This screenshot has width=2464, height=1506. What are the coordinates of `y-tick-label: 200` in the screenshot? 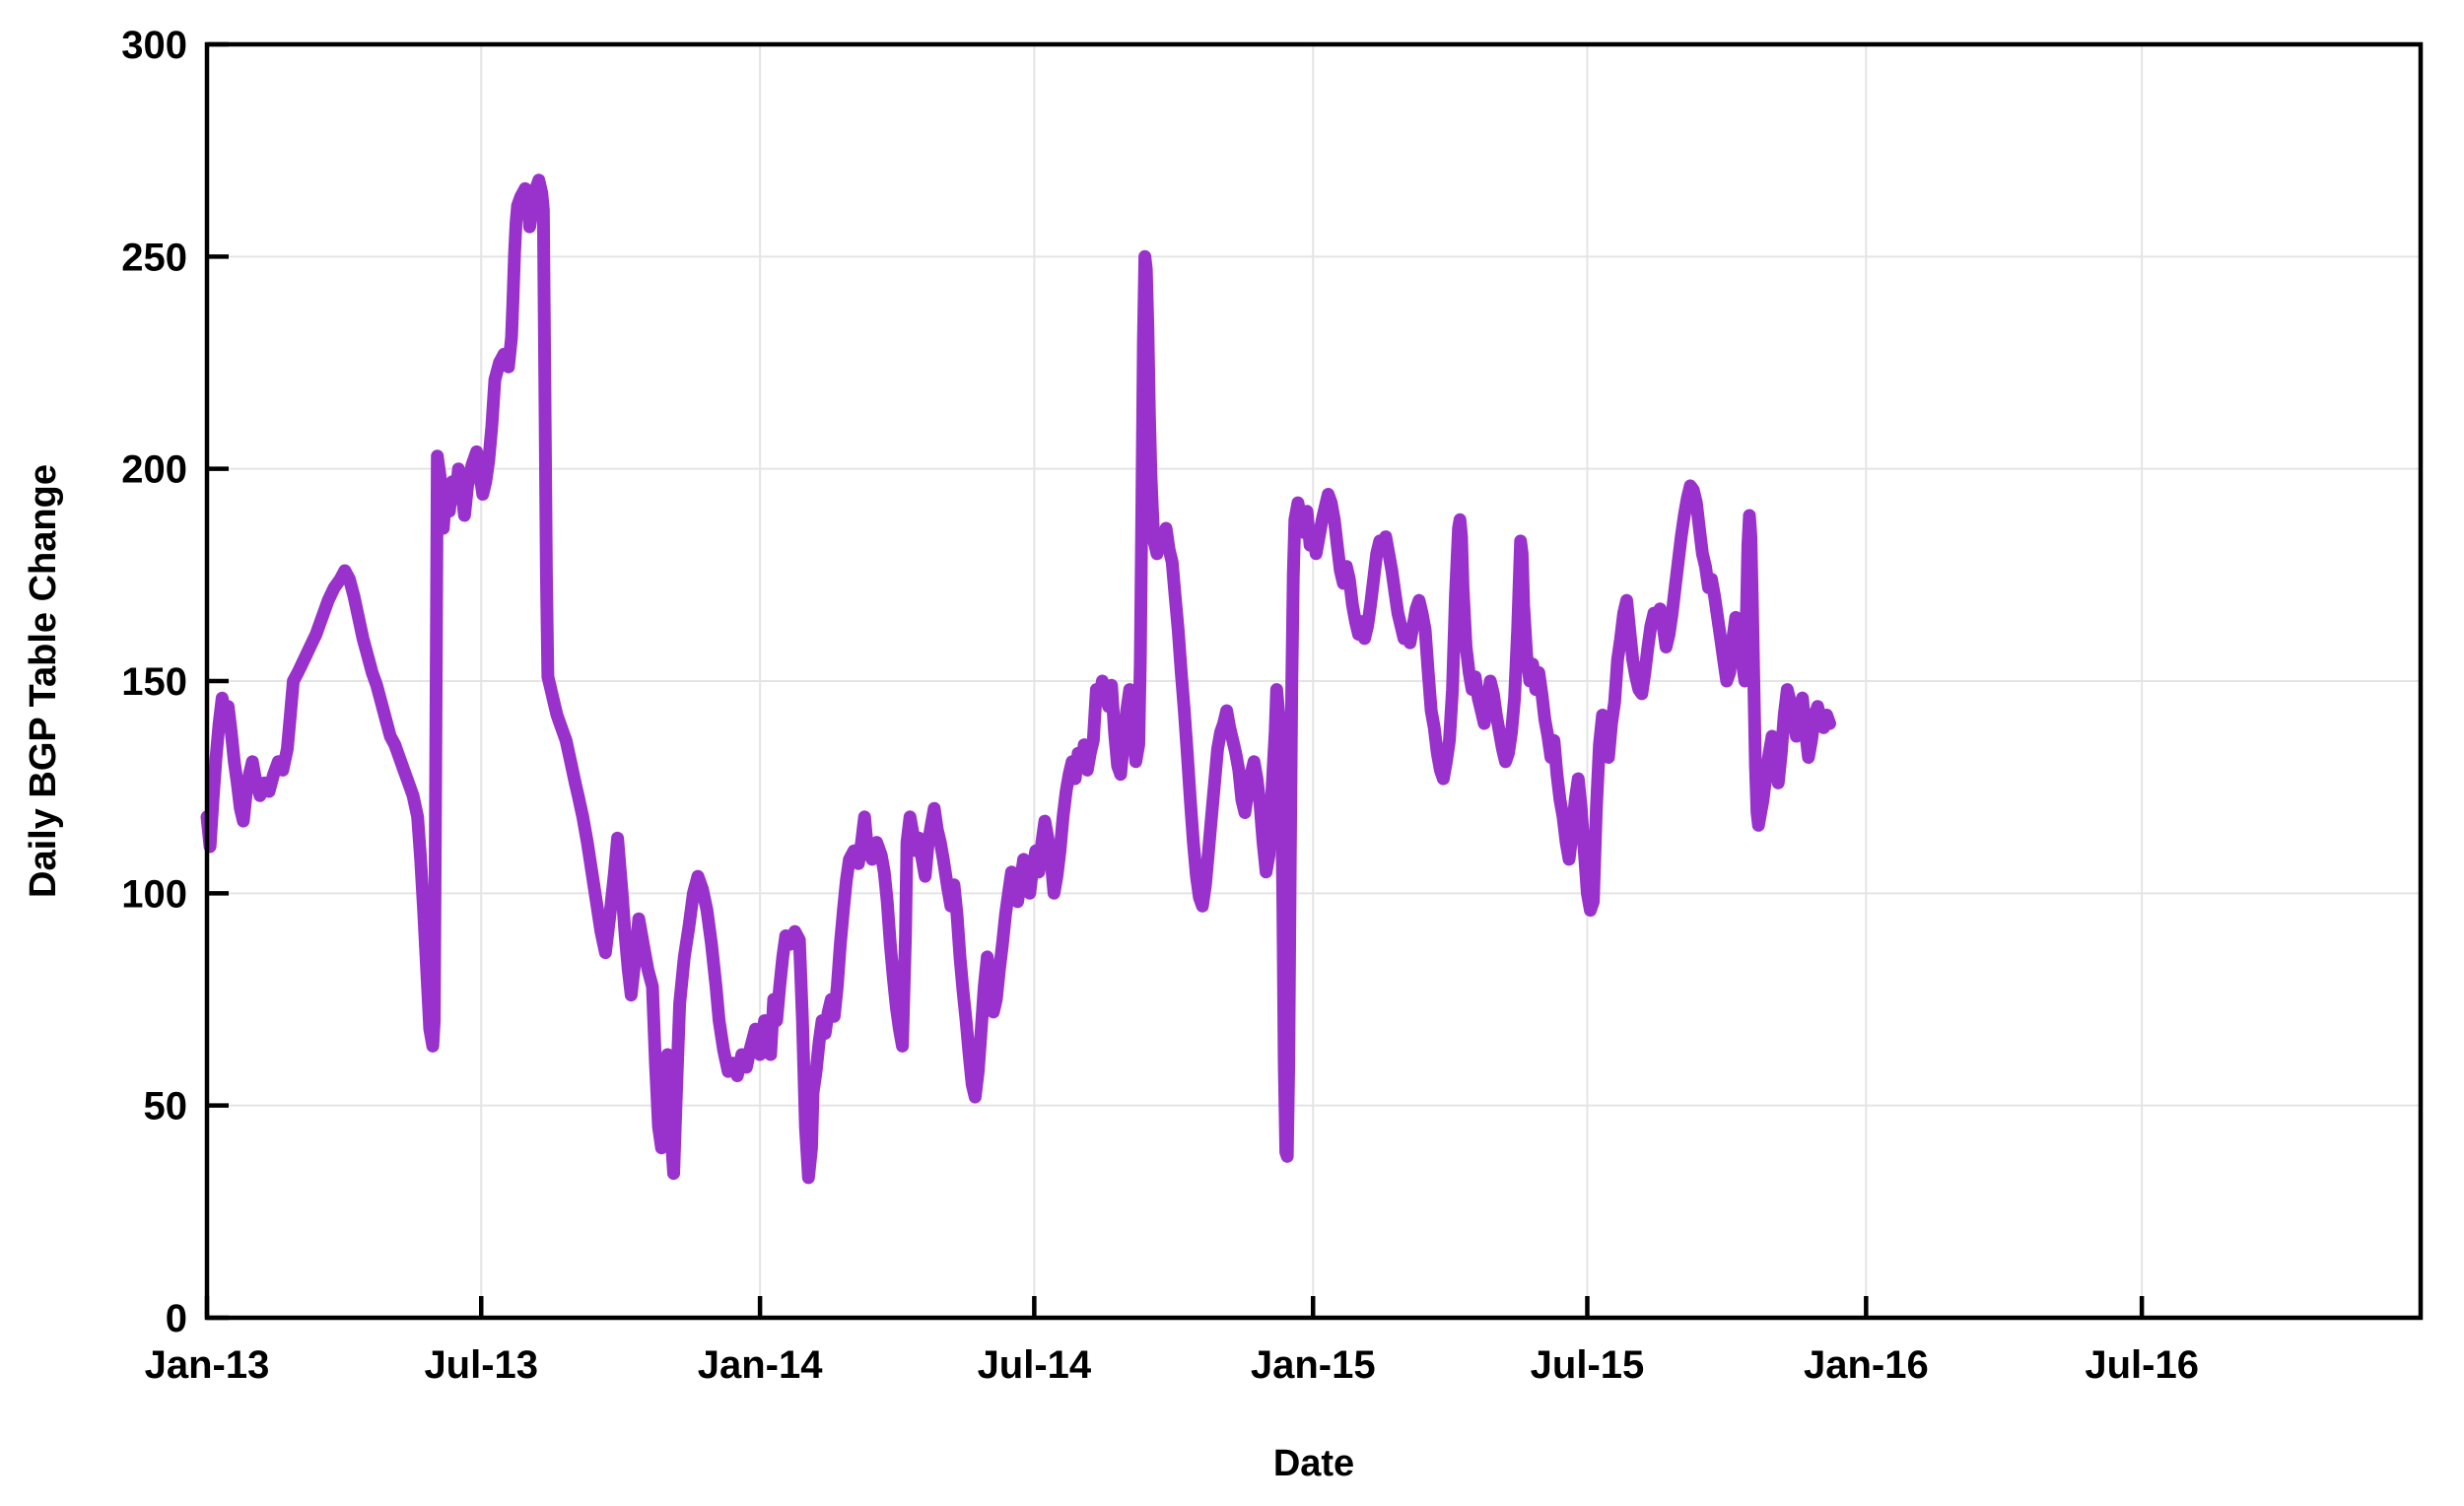 It's located at (154, 470).